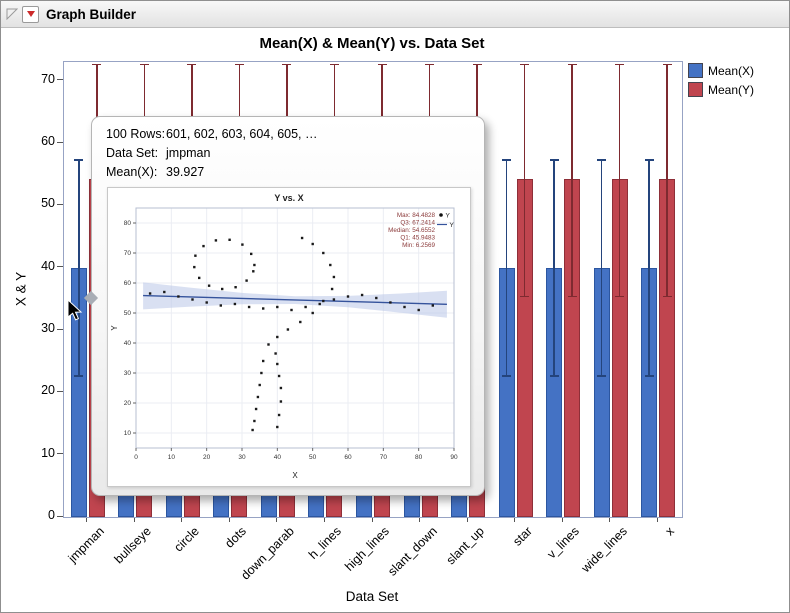  Describe the element at coordinates (731, 89) in the screenshot. I see `legend-label-mean-y: Mean(Y)` at that location.